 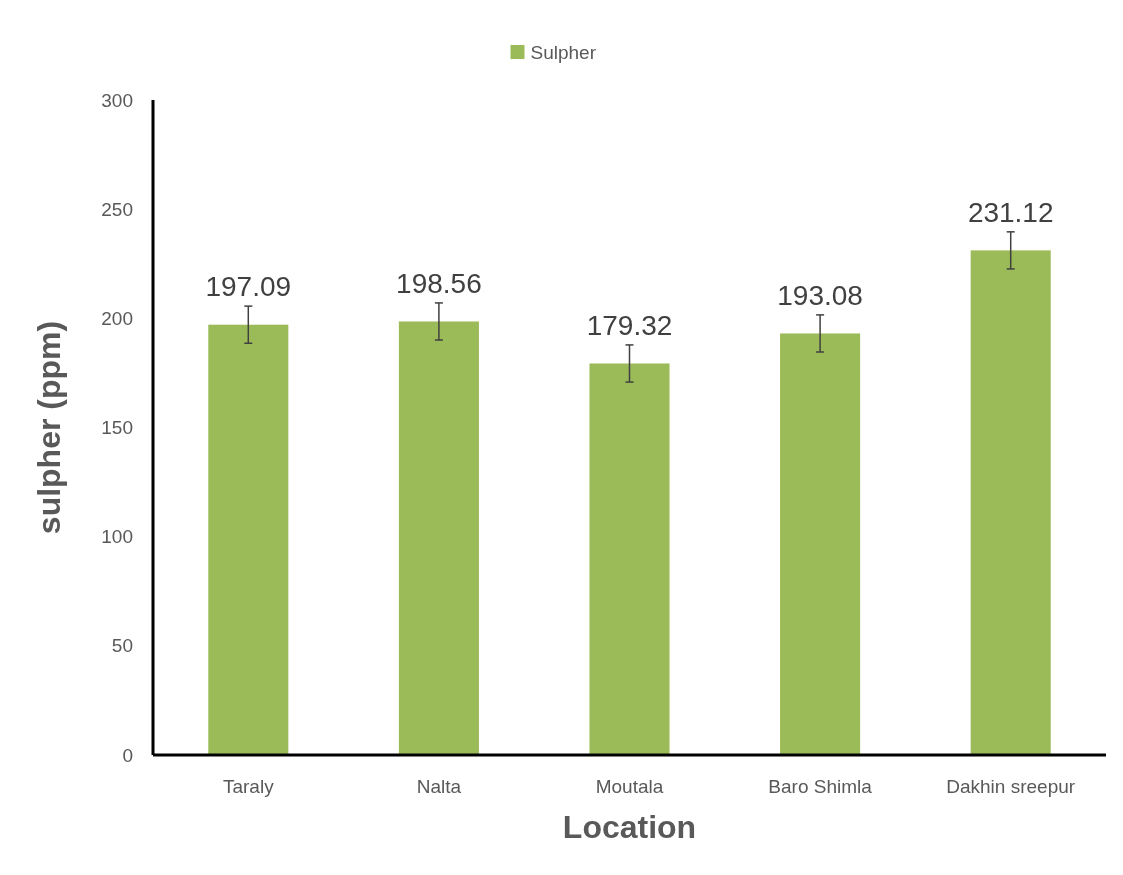 What do you see at coordinates (117, 100) in the screenshot?
I see `y-tick-label: 300` at bounding box center [117, 100].